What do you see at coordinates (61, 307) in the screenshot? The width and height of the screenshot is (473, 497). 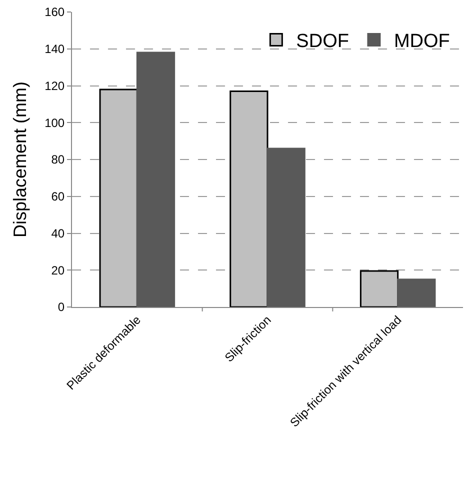 I see `y-tick-label: 0` at bounding box center [61, 307].